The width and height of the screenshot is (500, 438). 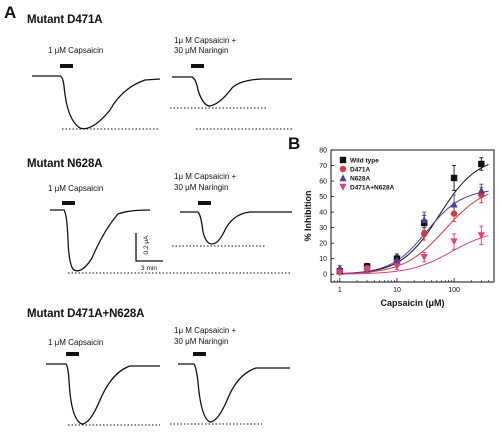 I want to click on row3-right-trace, so click(x=234, y=393).